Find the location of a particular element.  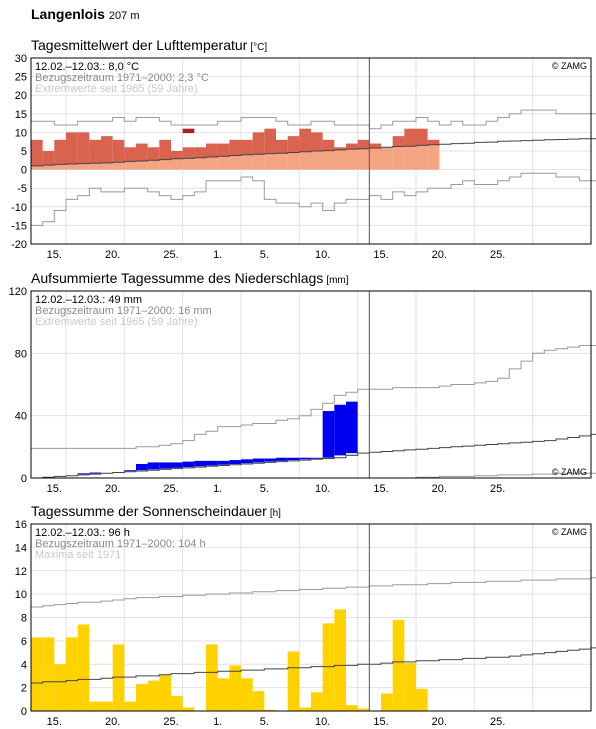

y-tick-label: 6 is located at coordinates (24, 642).